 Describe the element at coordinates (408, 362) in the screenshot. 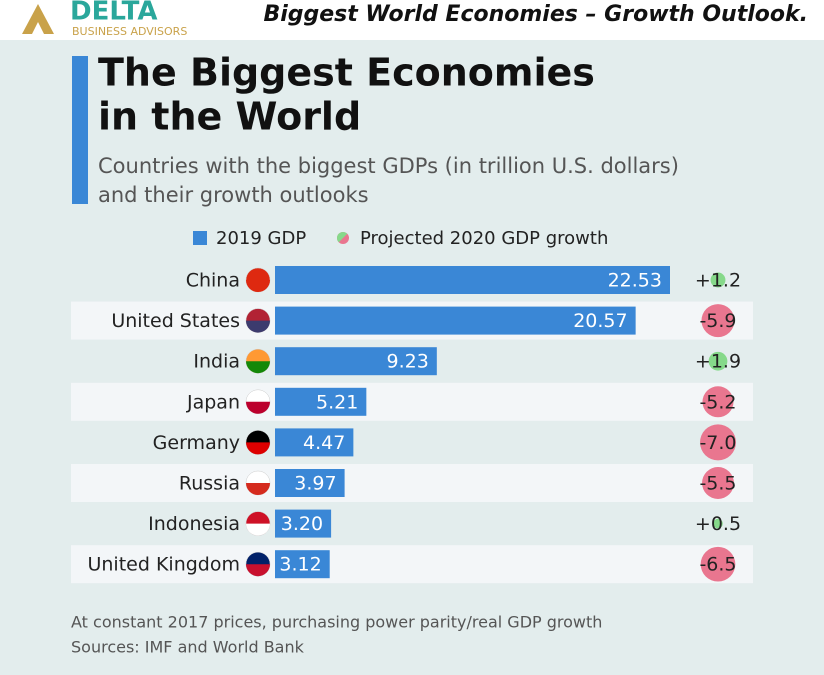

I see `value-label: 9.23` at that location.